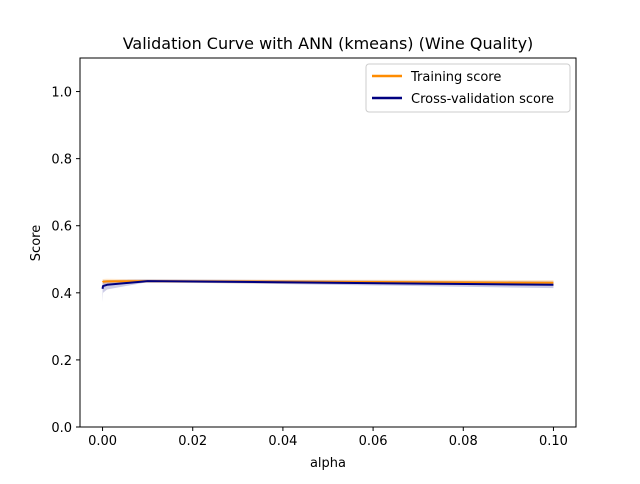 The width and height of the screenshot is (640, 484). Describe the element at coordinates (463, 441) in the screenshot. I see `x-tick-label: 0.08` at that location.